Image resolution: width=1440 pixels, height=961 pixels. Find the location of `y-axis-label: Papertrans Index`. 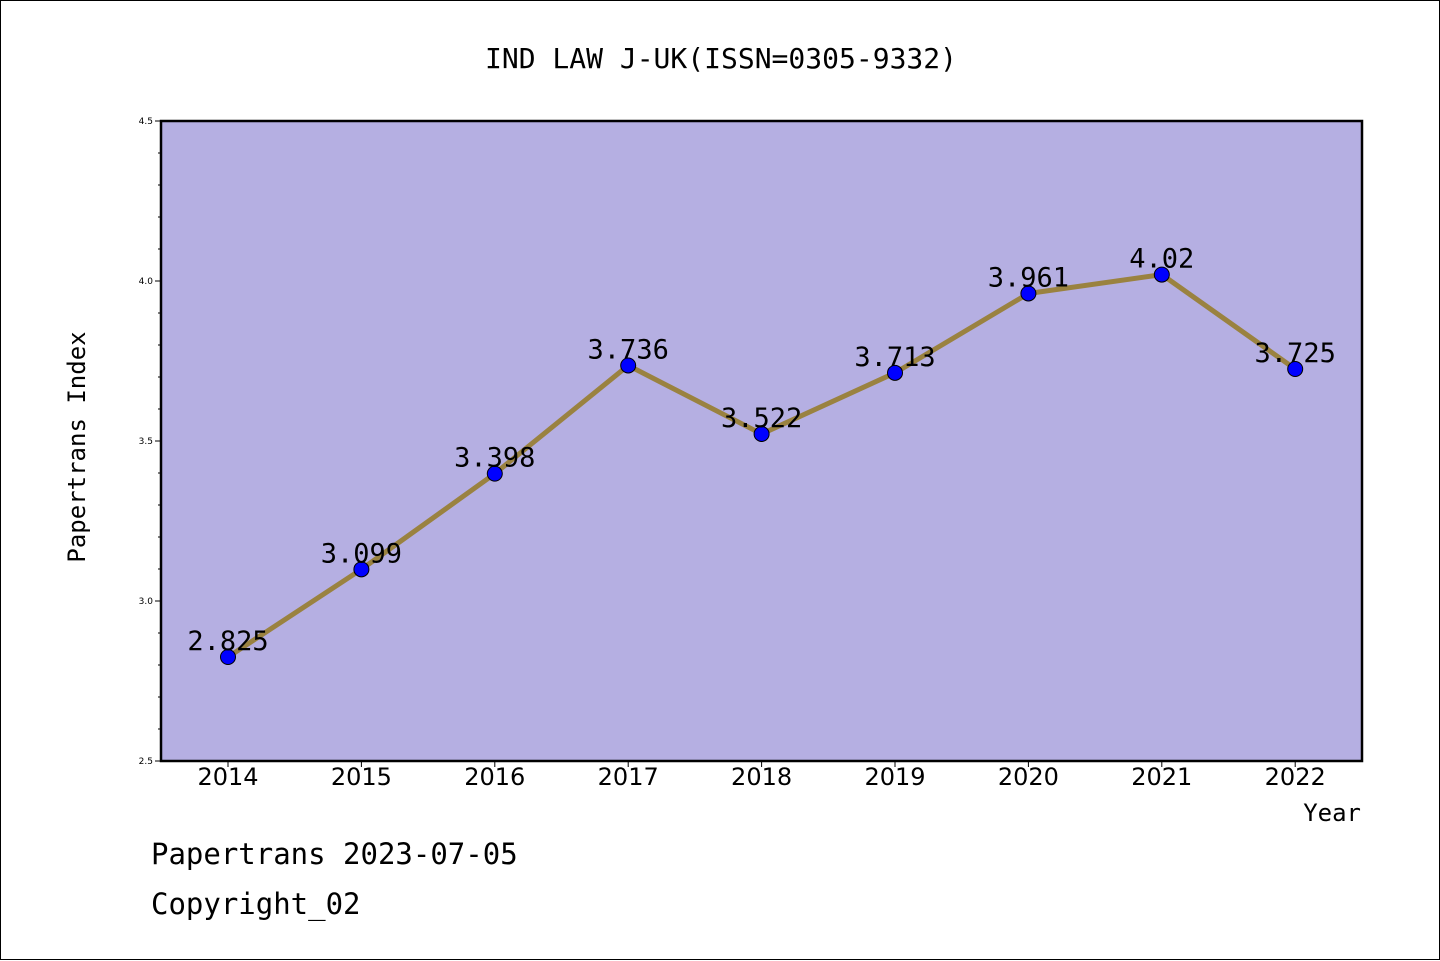

y-axis-label: Papertrans Index is located at coordinates (77, 446).